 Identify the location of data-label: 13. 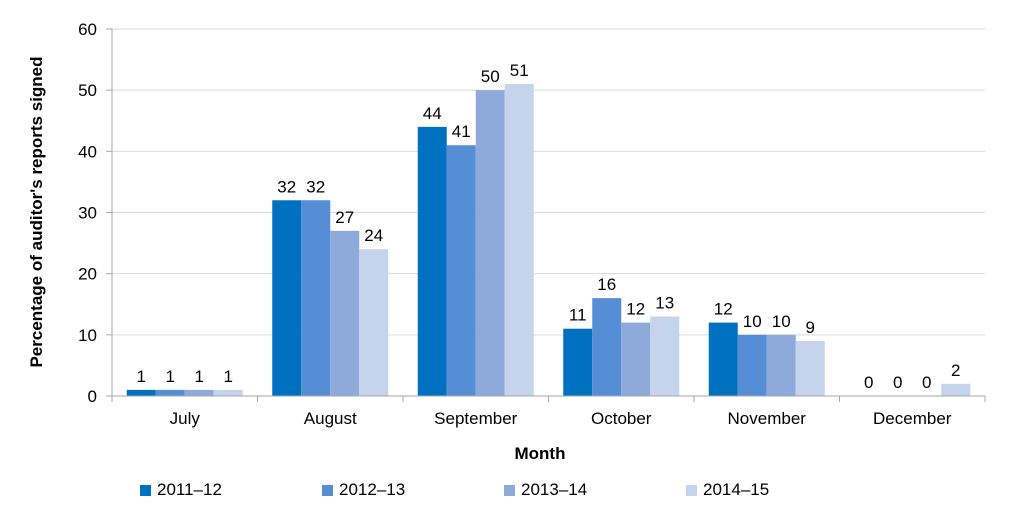
(664, 302).